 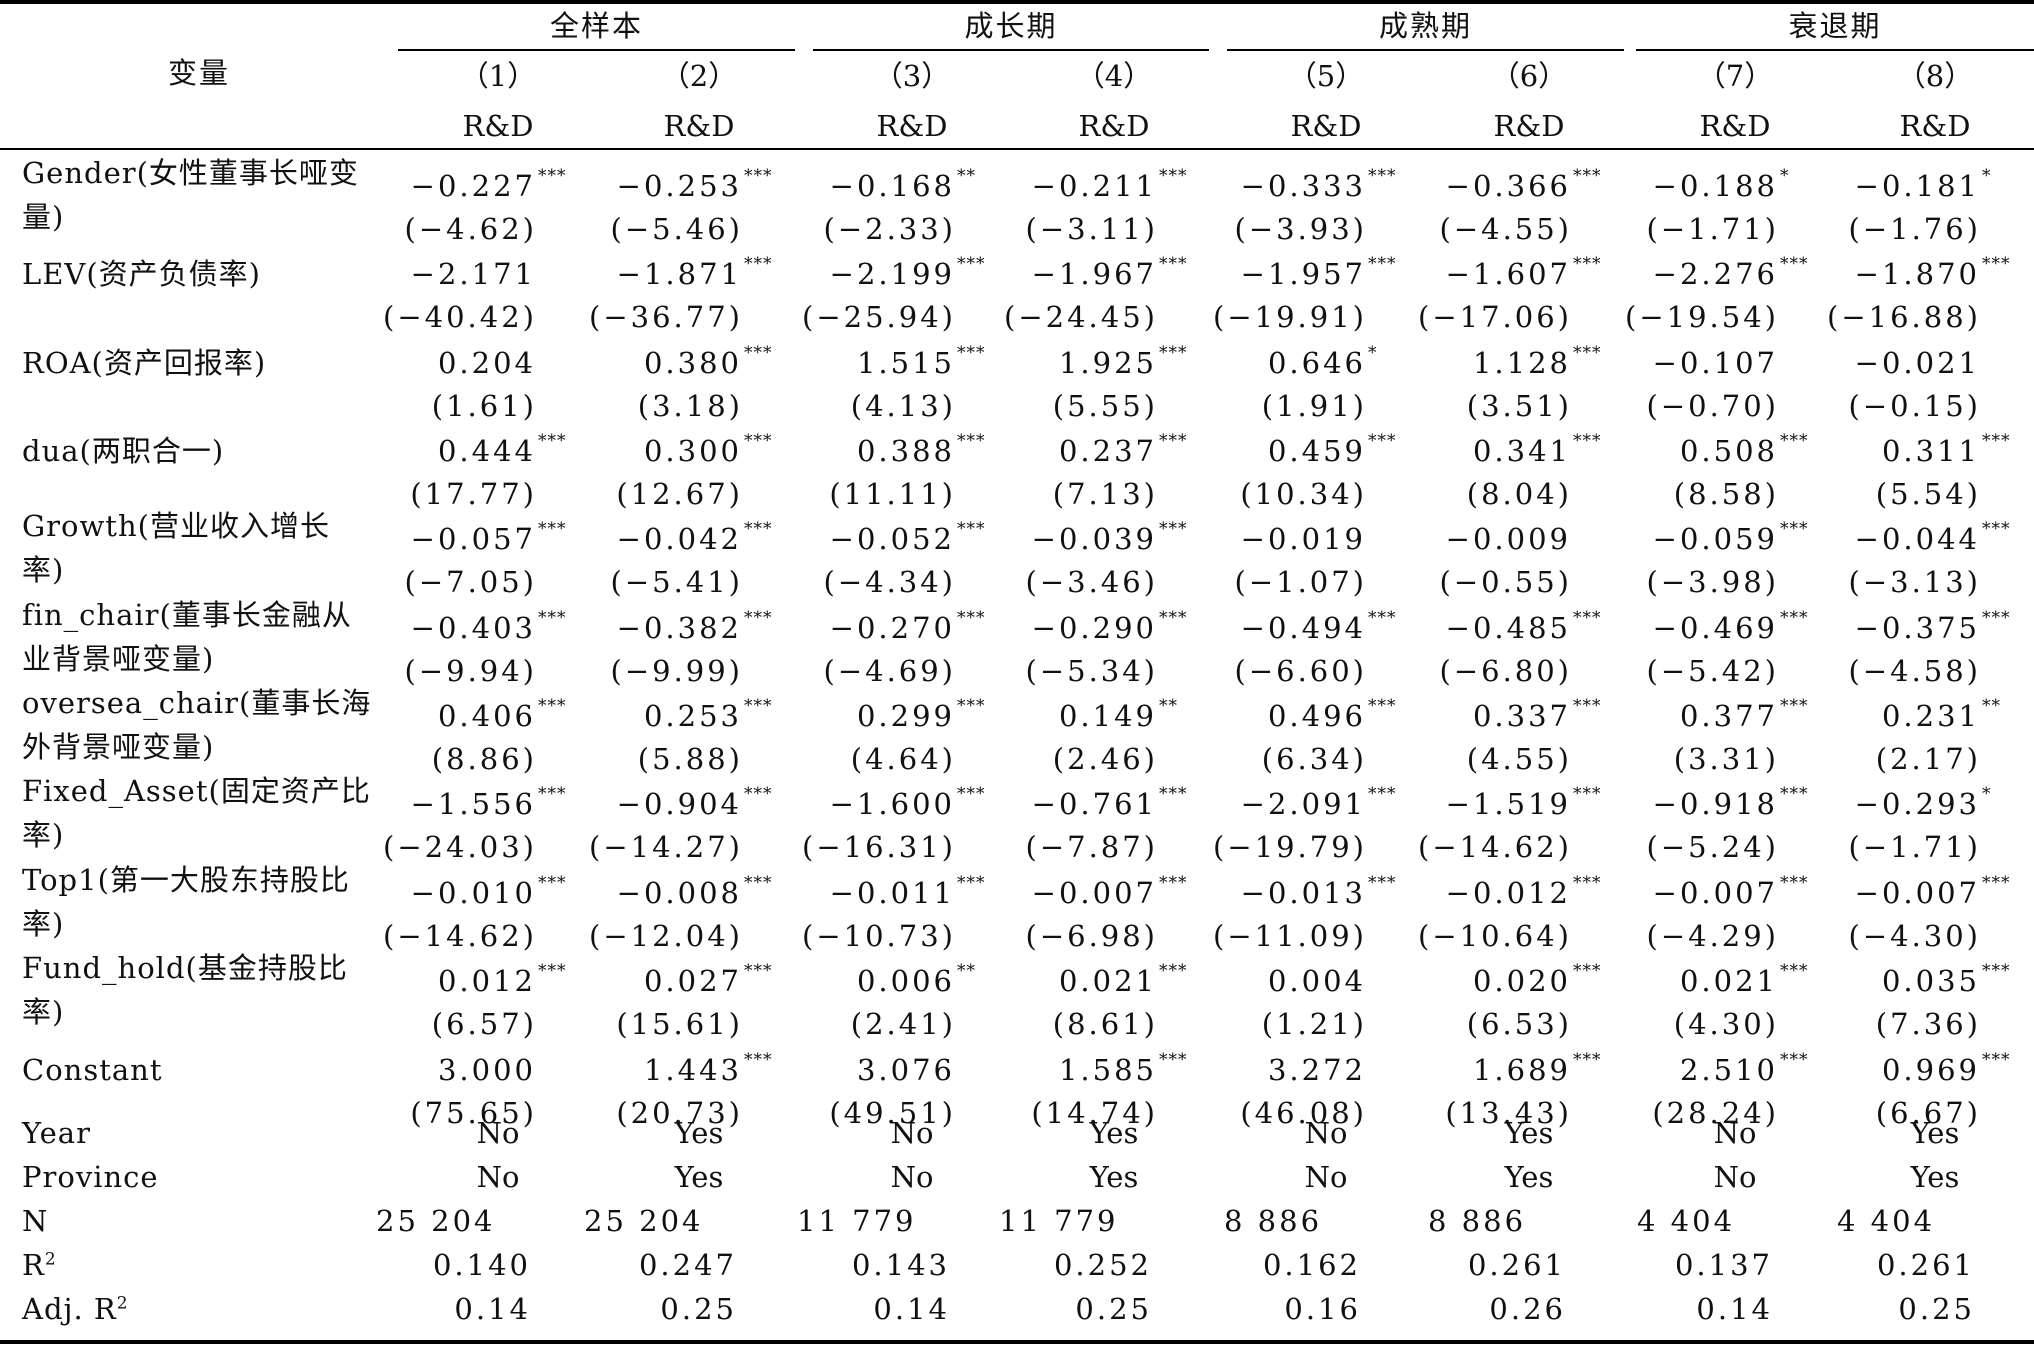 What do you see at coordinates (1750, 449) in the screenshot?
I see `coef-cell: 0.508 ***` at bounding box center [1750, 449].